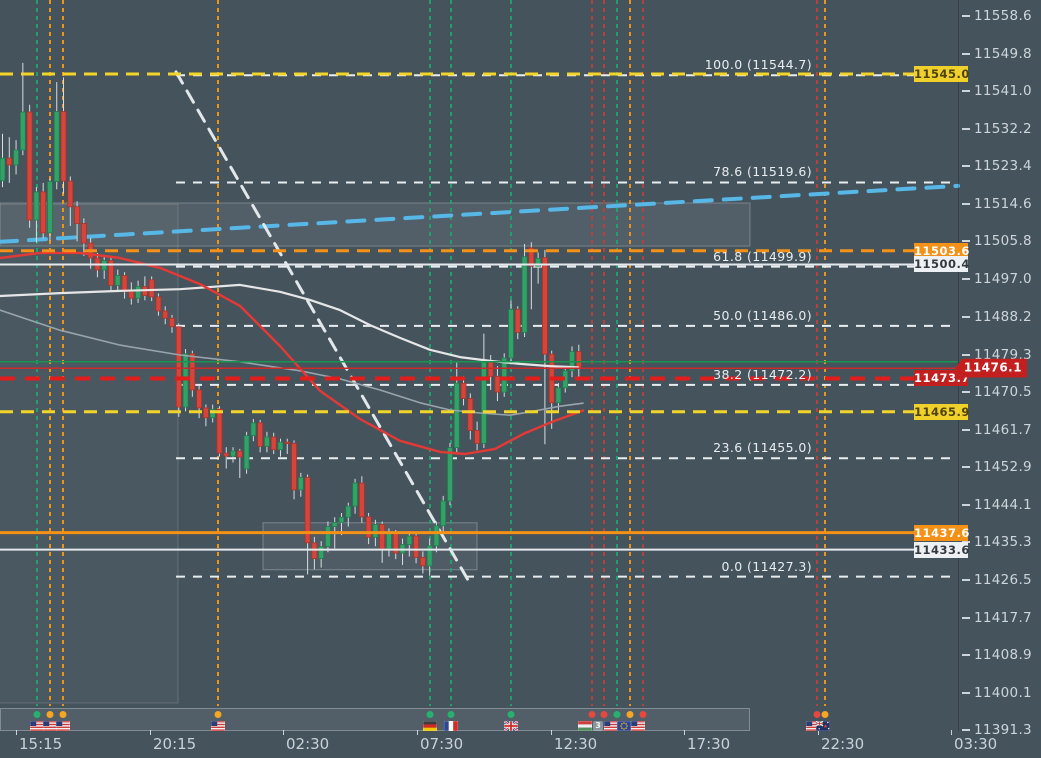  I want to click on time-axis-label: 20:15, so click(175, 744).